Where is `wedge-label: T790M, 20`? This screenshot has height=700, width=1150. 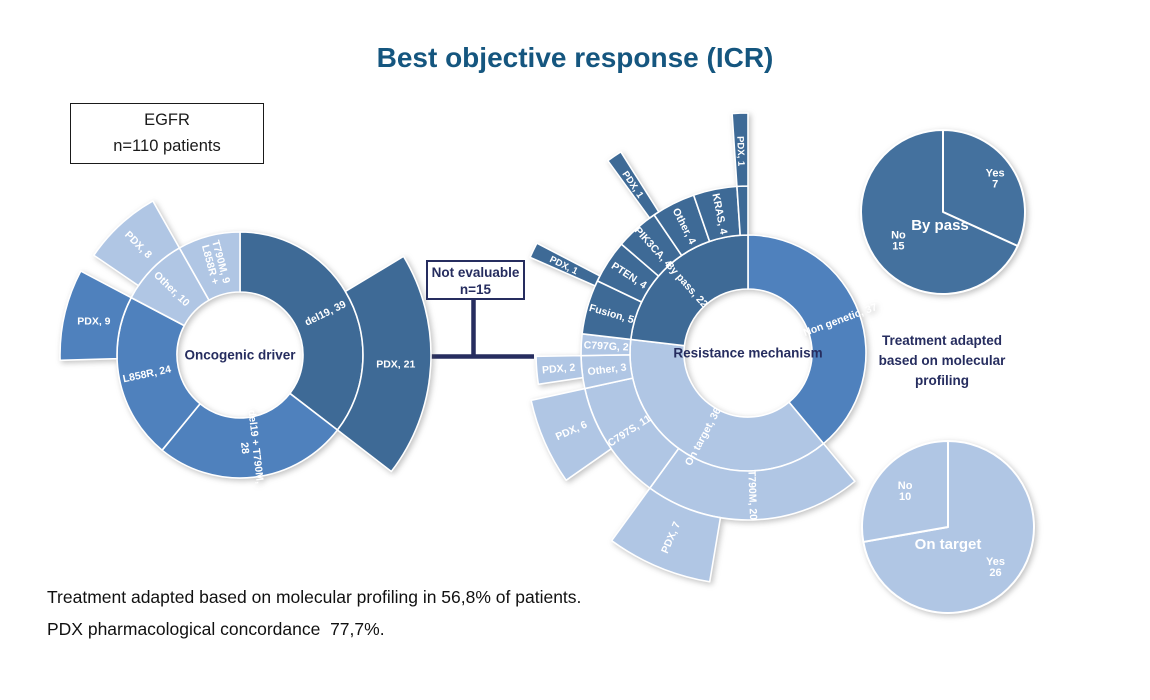 wedge-label: T790M, 20 is located at coordinates (752, 495).